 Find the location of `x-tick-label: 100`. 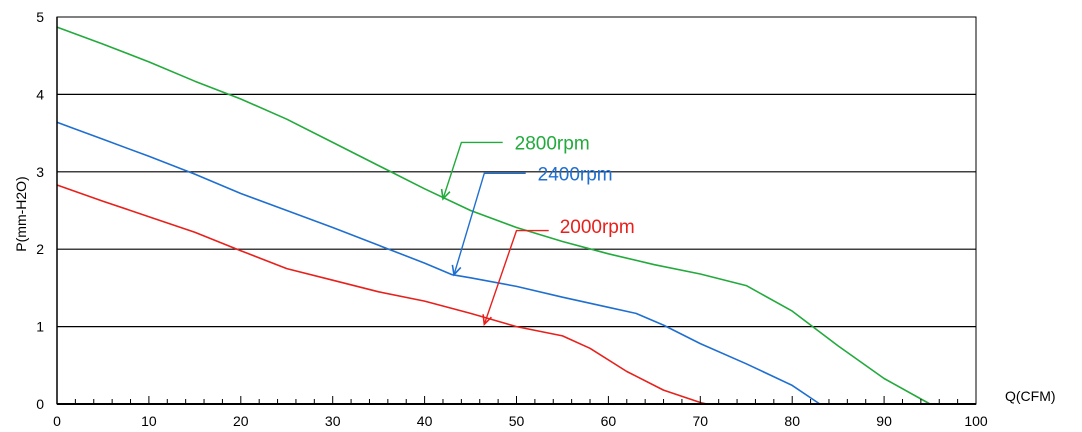

x-tick-label: 100 is located at coordinates (976, 421).